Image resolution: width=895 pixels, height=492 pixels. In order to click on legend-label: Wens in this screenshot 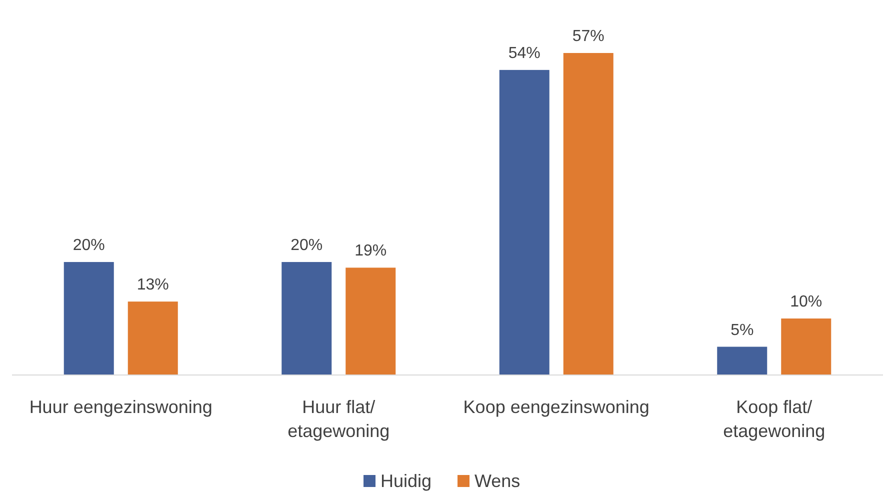, I will do `click(497, 481)`.